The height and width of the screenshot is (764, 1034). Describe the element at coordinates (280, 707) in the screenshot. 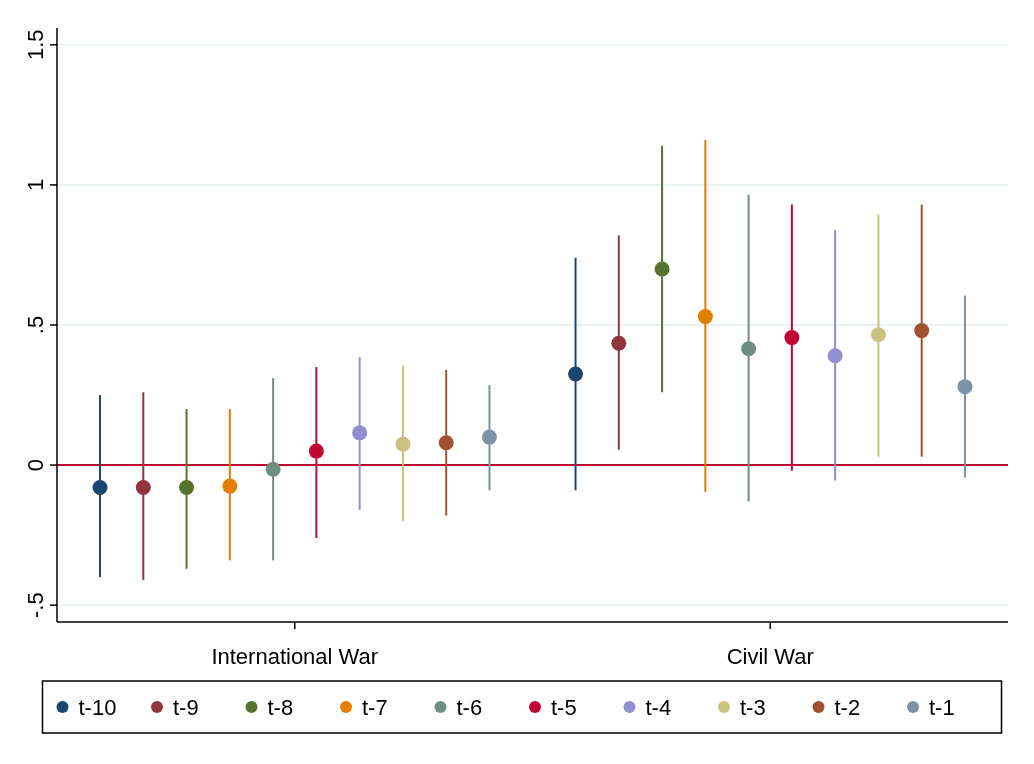

I see `legend-label: t-8` at that location.